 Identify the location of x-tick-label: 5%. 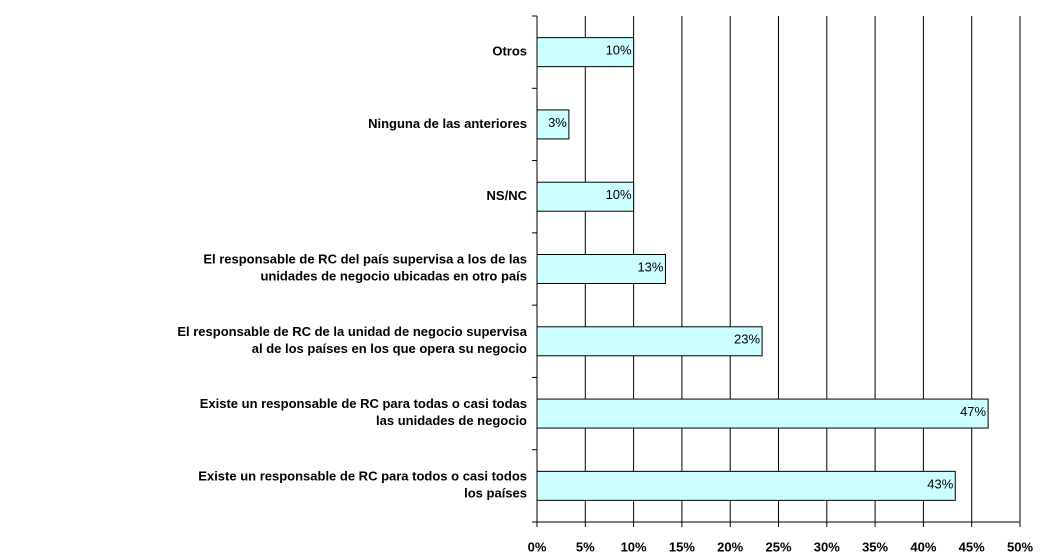
(585, 546).